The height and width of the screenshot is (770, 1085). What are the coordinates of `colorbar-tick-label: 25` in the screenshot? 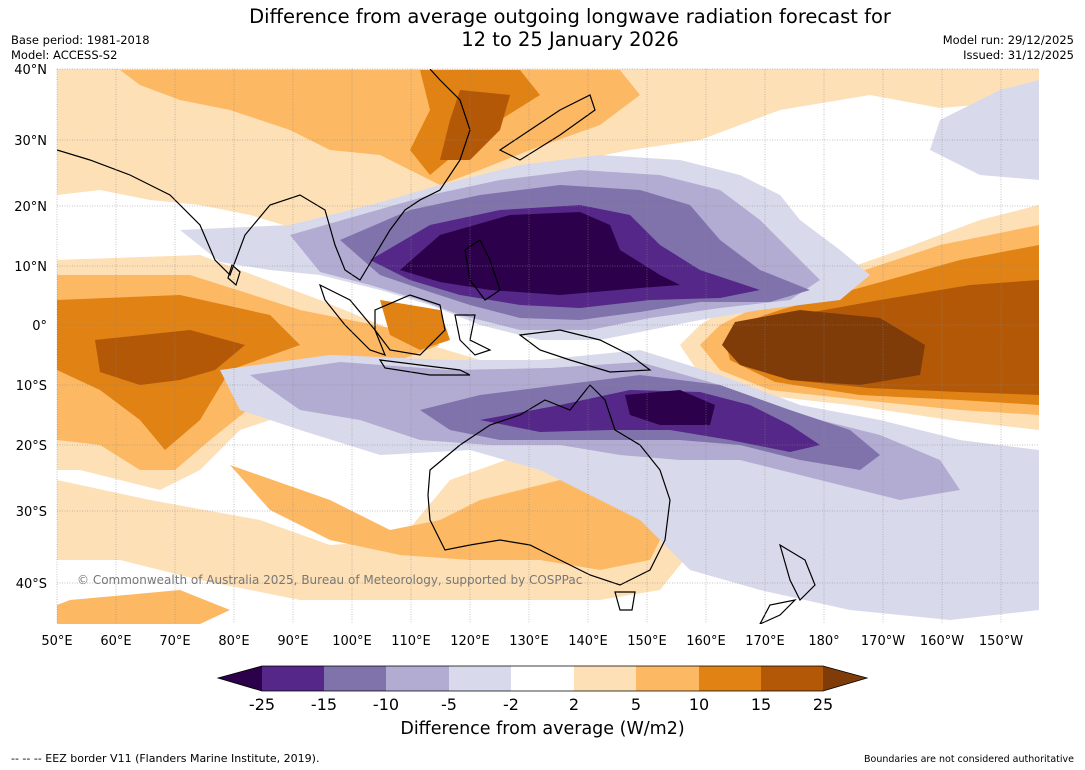 It's located at (823, 704).